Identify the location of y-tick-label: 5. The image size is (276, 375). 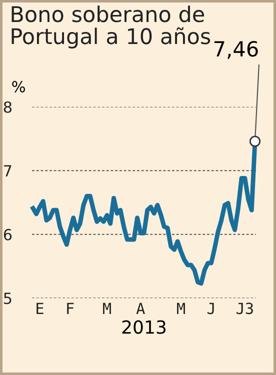
(8, 298).